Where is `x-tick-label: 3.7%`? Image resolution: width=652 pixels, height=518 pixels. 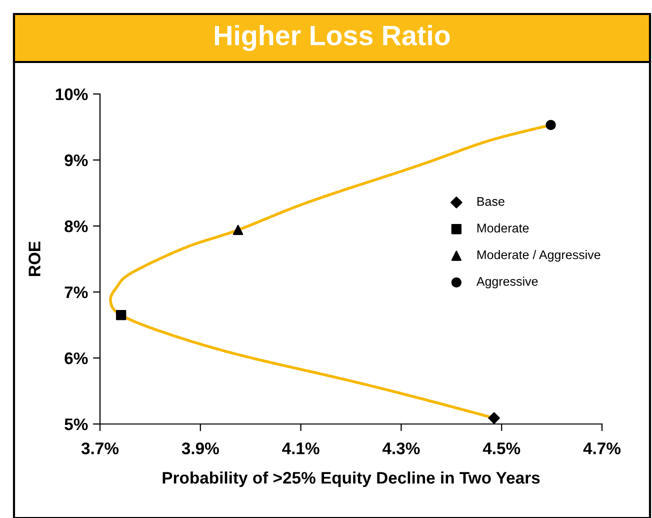 x-tick-label: 3.7% is located at coordinates (100, 448).